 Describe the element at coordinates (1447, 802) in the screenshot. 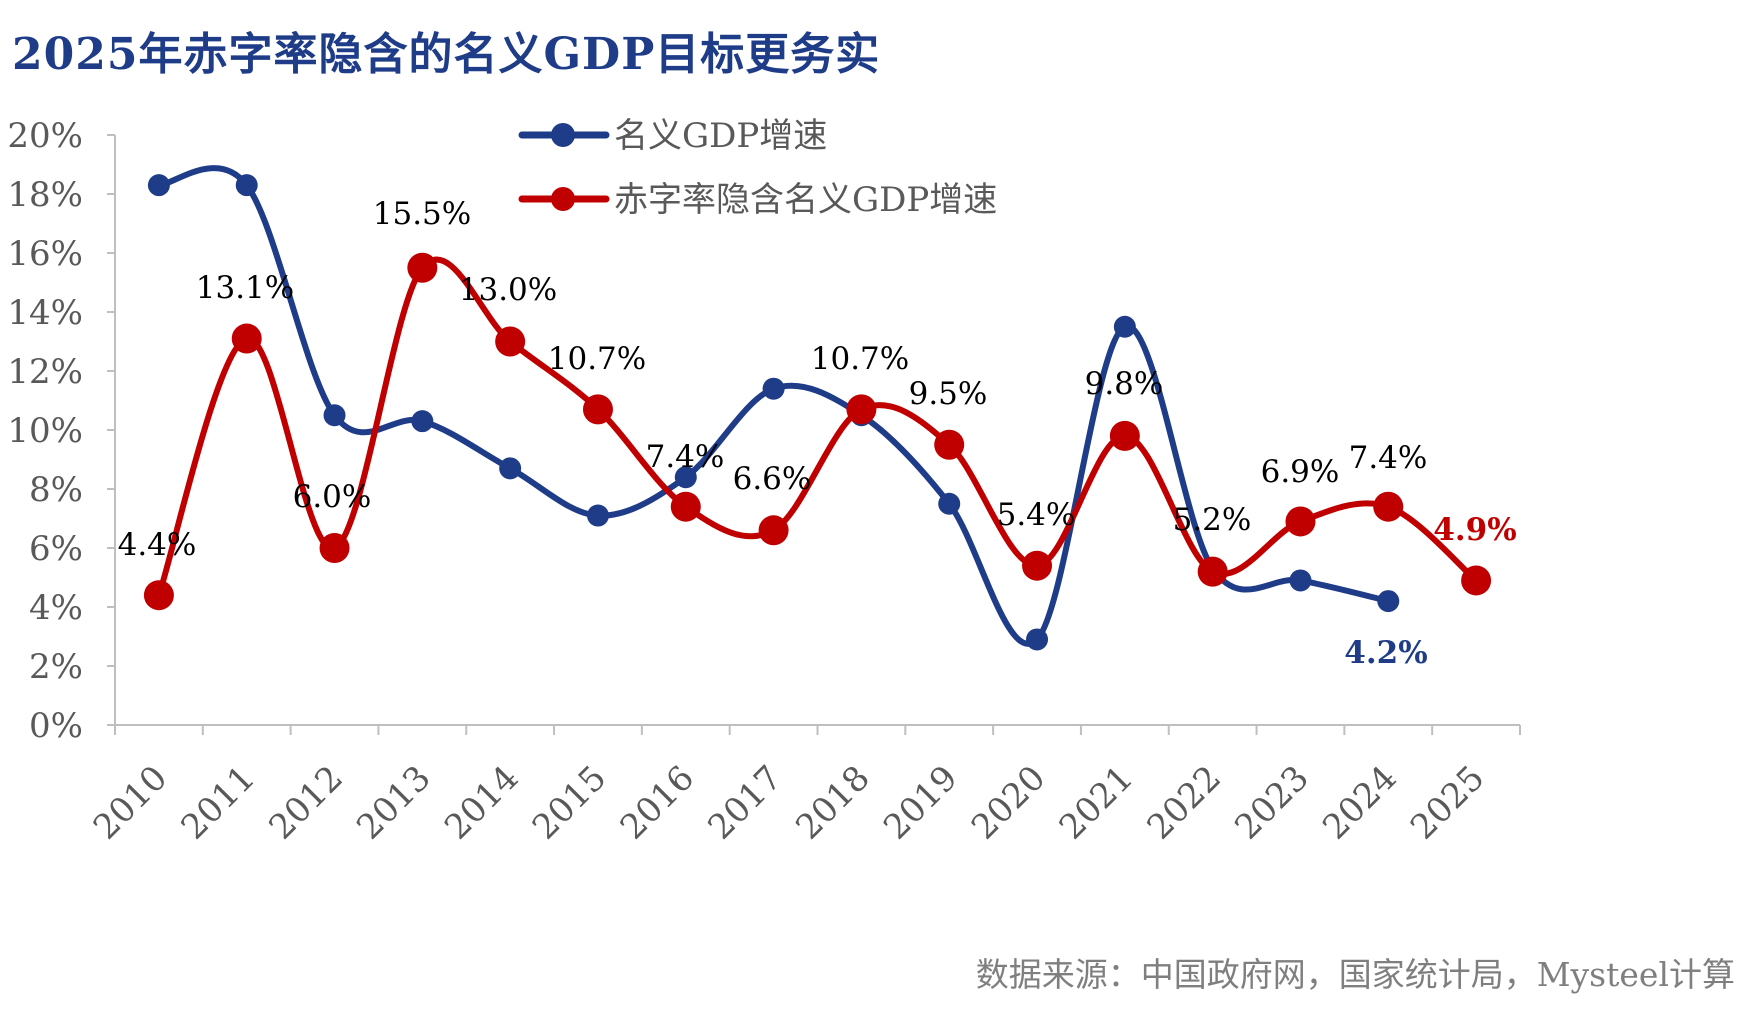

I see `x-tick-label: 2025` at that location.